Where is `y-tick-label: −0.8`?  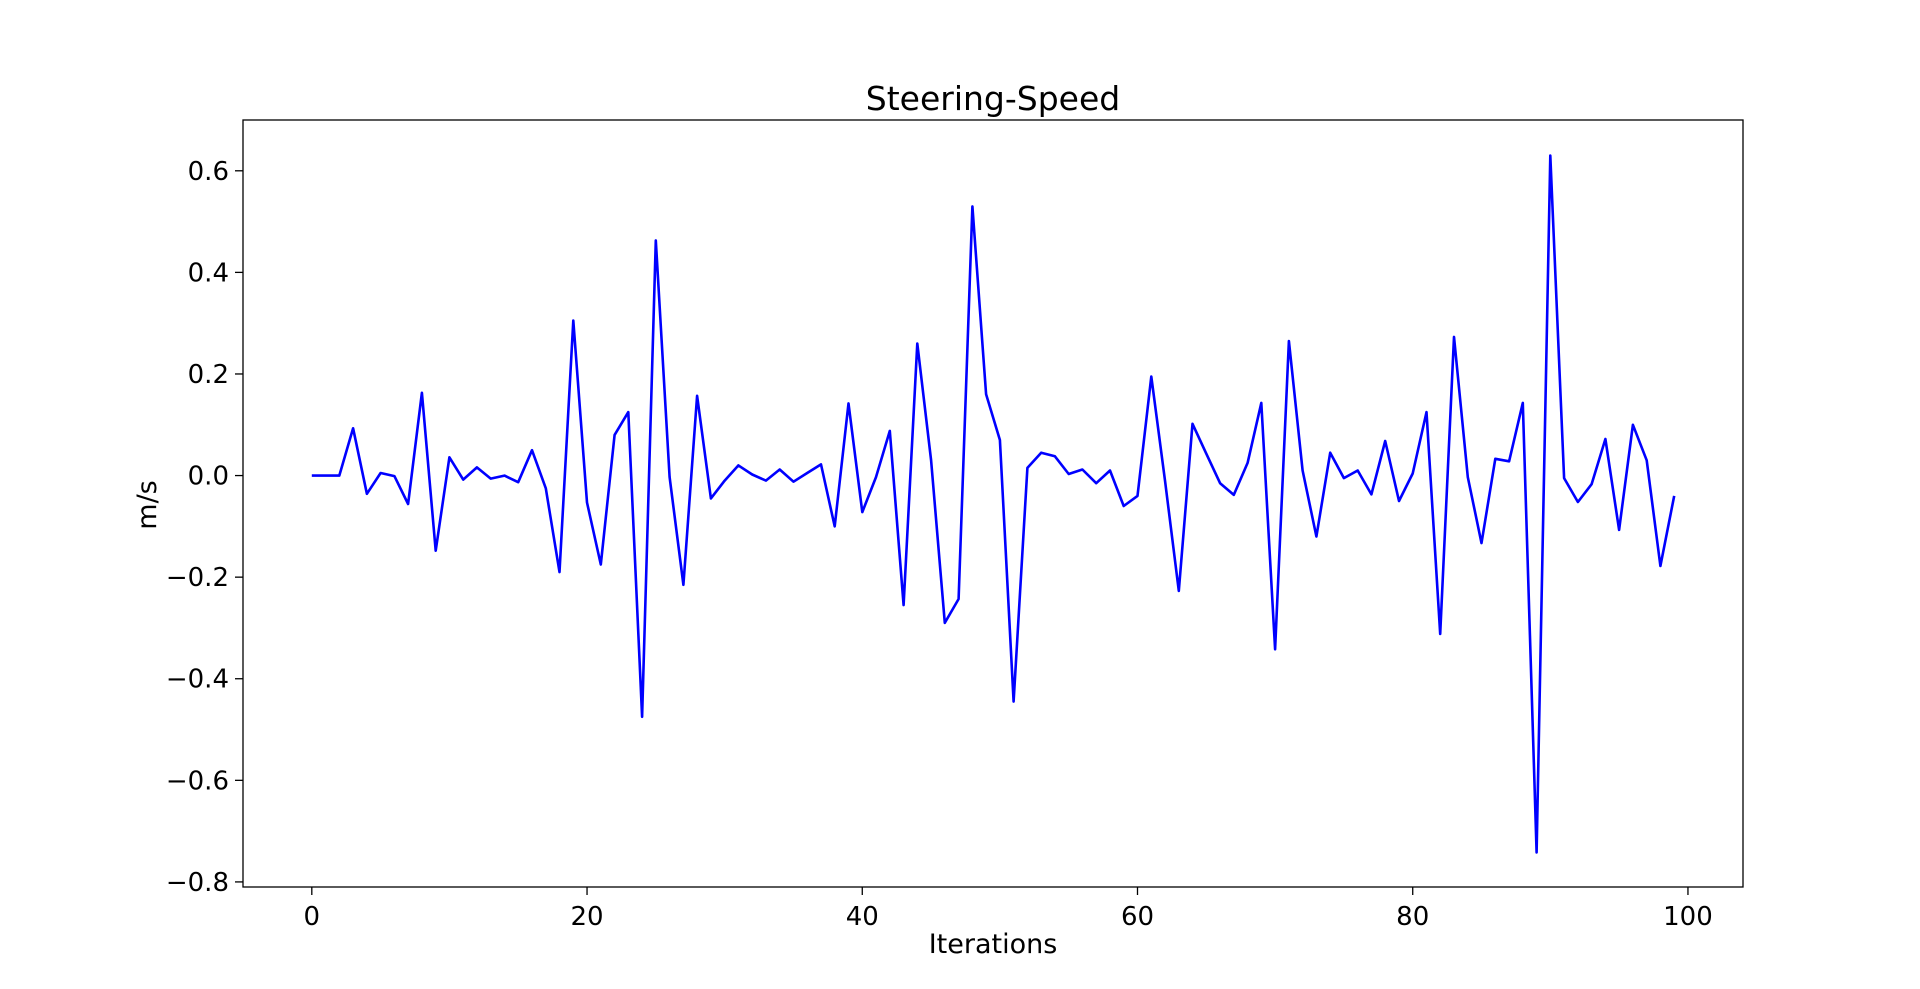 y-tick-label: −0.8 is located at coordinates (197, 883).